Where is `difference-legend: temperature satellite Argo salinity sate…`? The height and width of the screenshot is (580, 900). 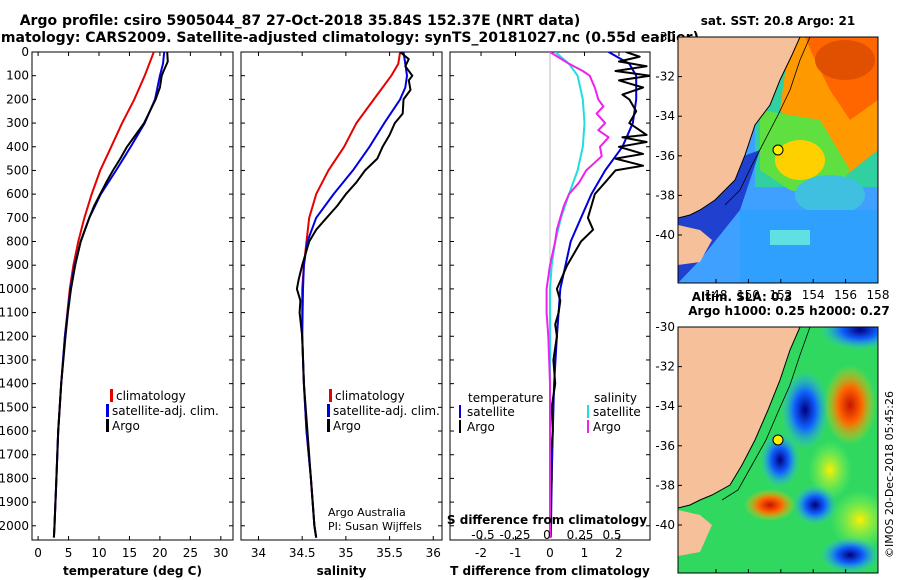
difference-legend: temperature satellite Argo salinity sate… is located at coordinates (550, 412).